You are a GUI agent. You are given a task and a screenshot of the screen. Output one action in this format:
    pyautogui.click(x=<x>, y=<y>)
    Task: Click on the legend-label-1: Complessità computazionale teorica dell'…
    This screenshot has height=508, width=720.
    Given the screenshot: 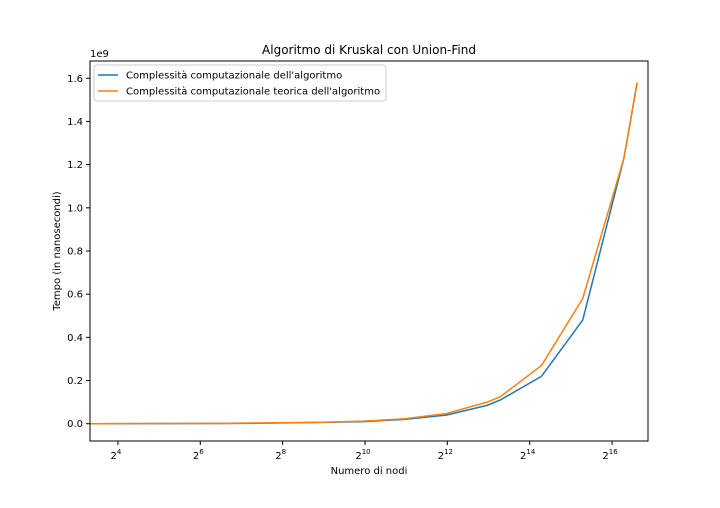 What is the action you would take?
    pyautogui.click(x=253, y=92)
    